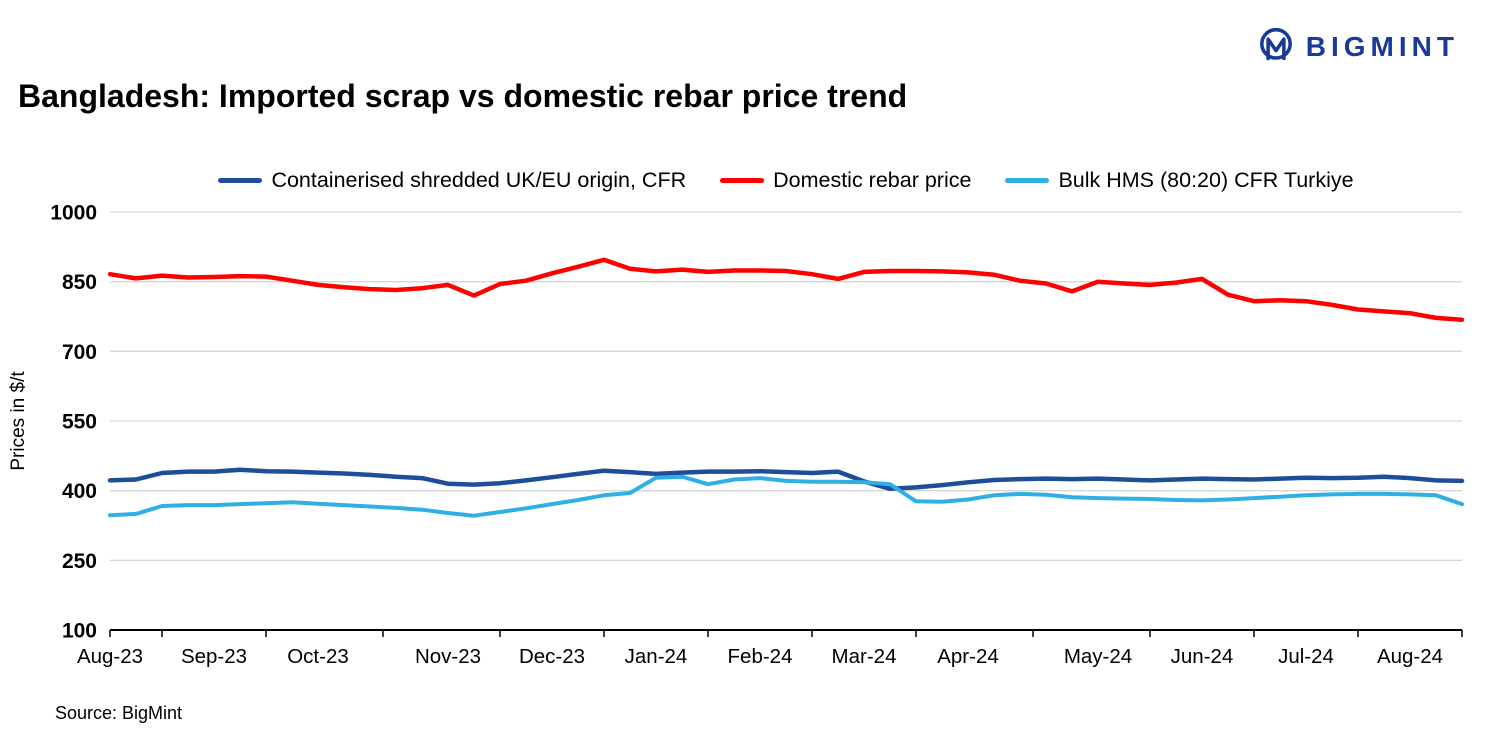 Image resolution: width=1501 pixels, height=750 pixels. I want to click on legend-label: Bulk HMS (80:20) CFR Turkiye, so click(1206, 180).